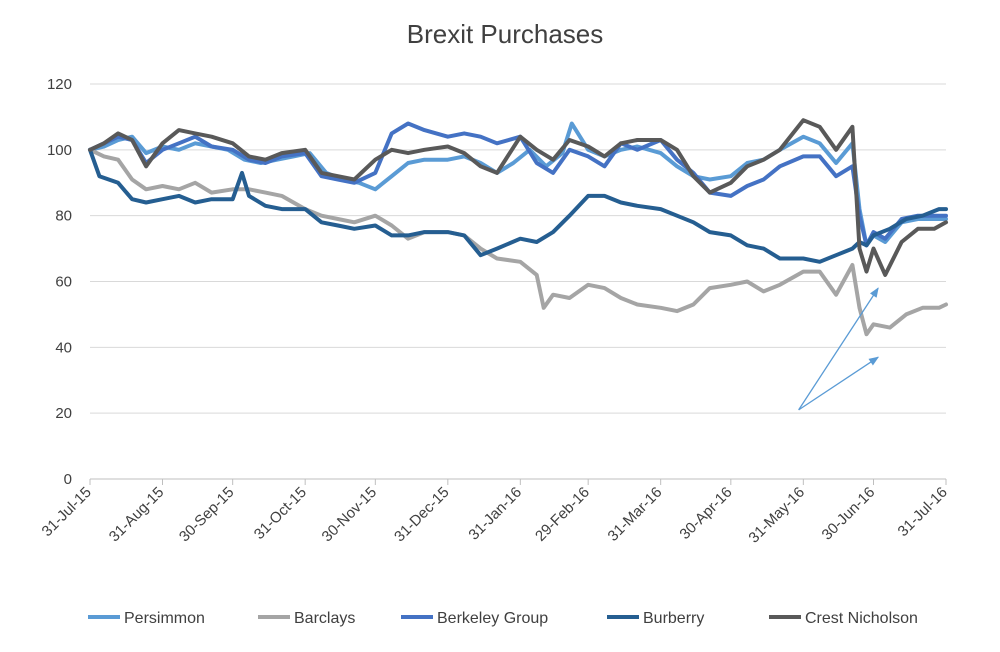 The width and height of the screenshot is (1000, 652). What do you see at coordinates (63, 347) in the screenshot?
I see `y-tick-label: 40` at bounding box center [63, 347].